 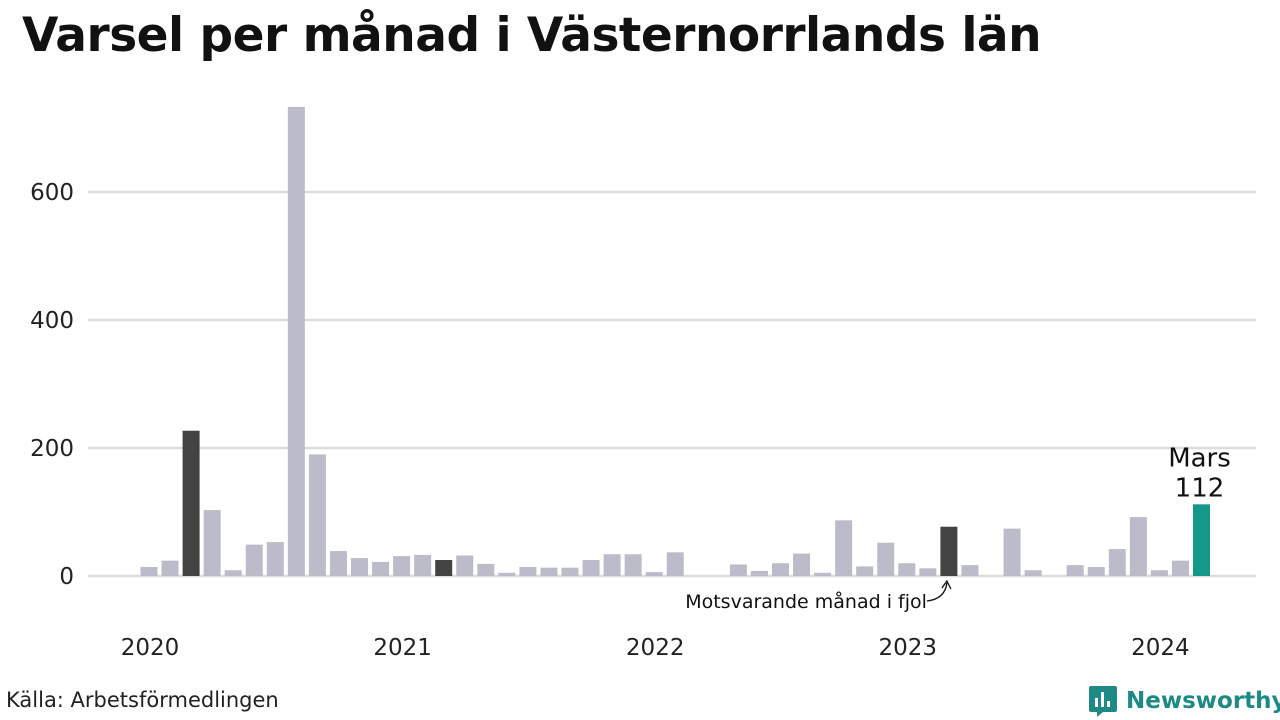 I want to click on last-year-arrow, so click(x=937, y=592).